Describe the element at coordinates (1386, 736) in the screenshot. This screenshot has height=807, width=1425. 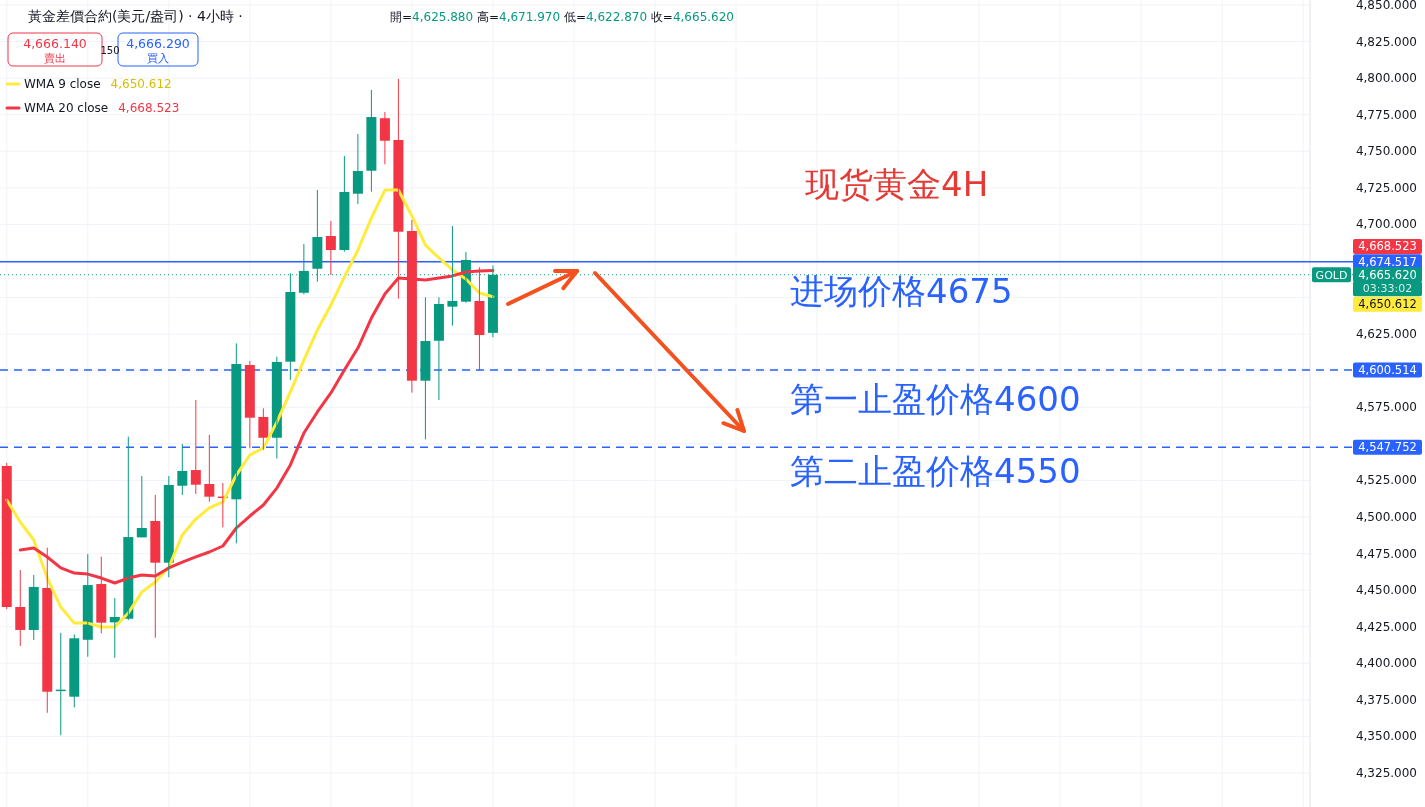
I see `y-tick-label: 4,350.000` at that location.